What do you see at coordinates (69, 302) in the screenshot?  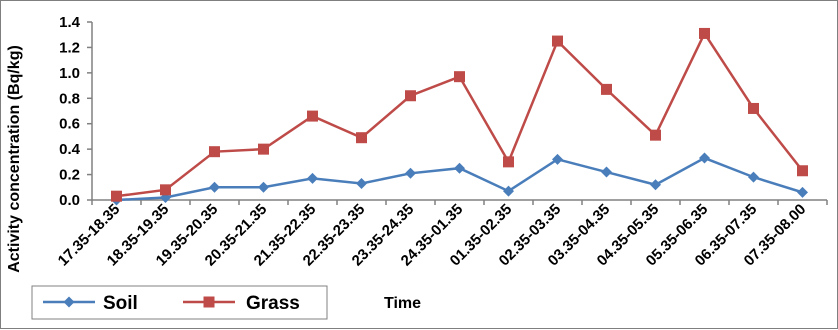 I see `soil-legend-marker` at bounding box center [69, 302].